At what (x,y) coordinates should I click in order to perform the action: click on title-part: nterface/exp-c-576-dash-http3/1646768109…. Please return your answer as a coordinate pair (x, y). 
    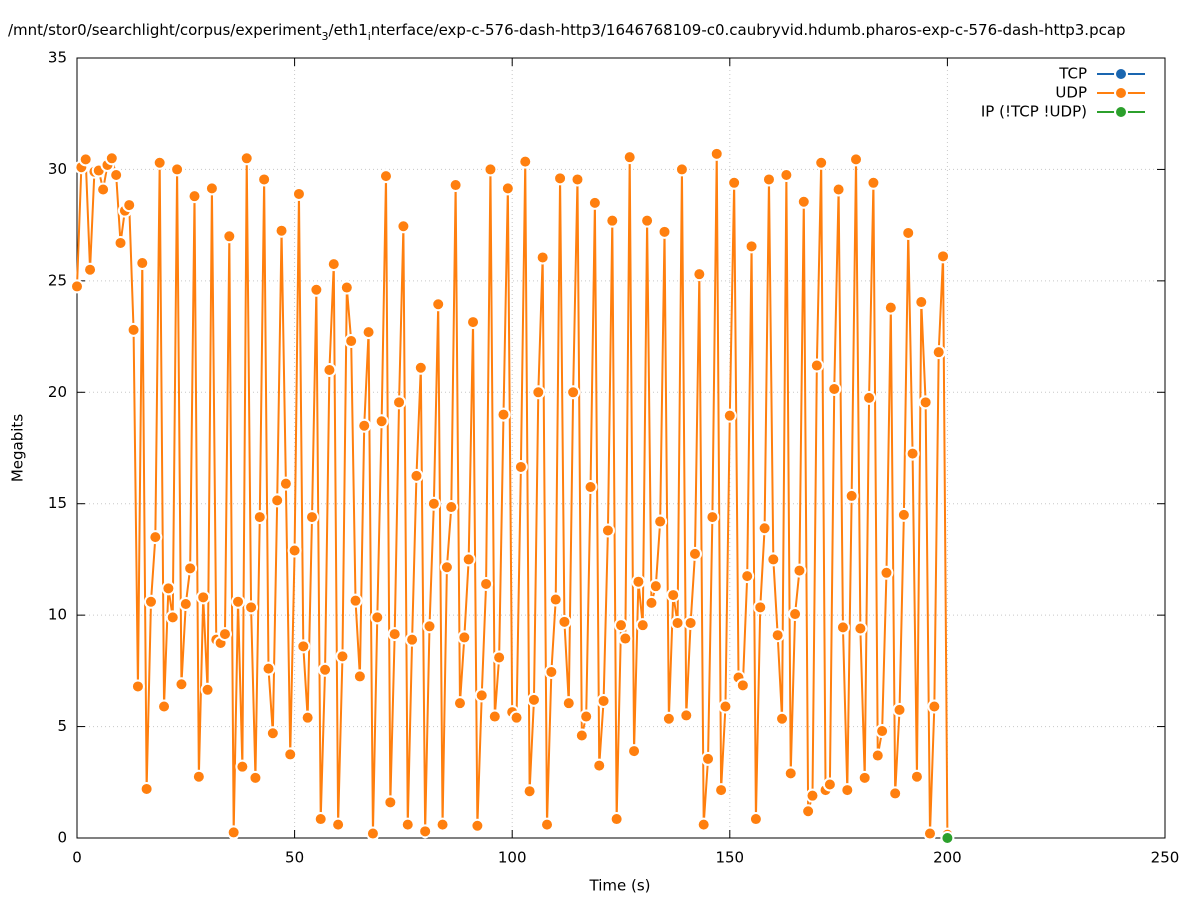
    Looking at the image, I should click on (748, 30).